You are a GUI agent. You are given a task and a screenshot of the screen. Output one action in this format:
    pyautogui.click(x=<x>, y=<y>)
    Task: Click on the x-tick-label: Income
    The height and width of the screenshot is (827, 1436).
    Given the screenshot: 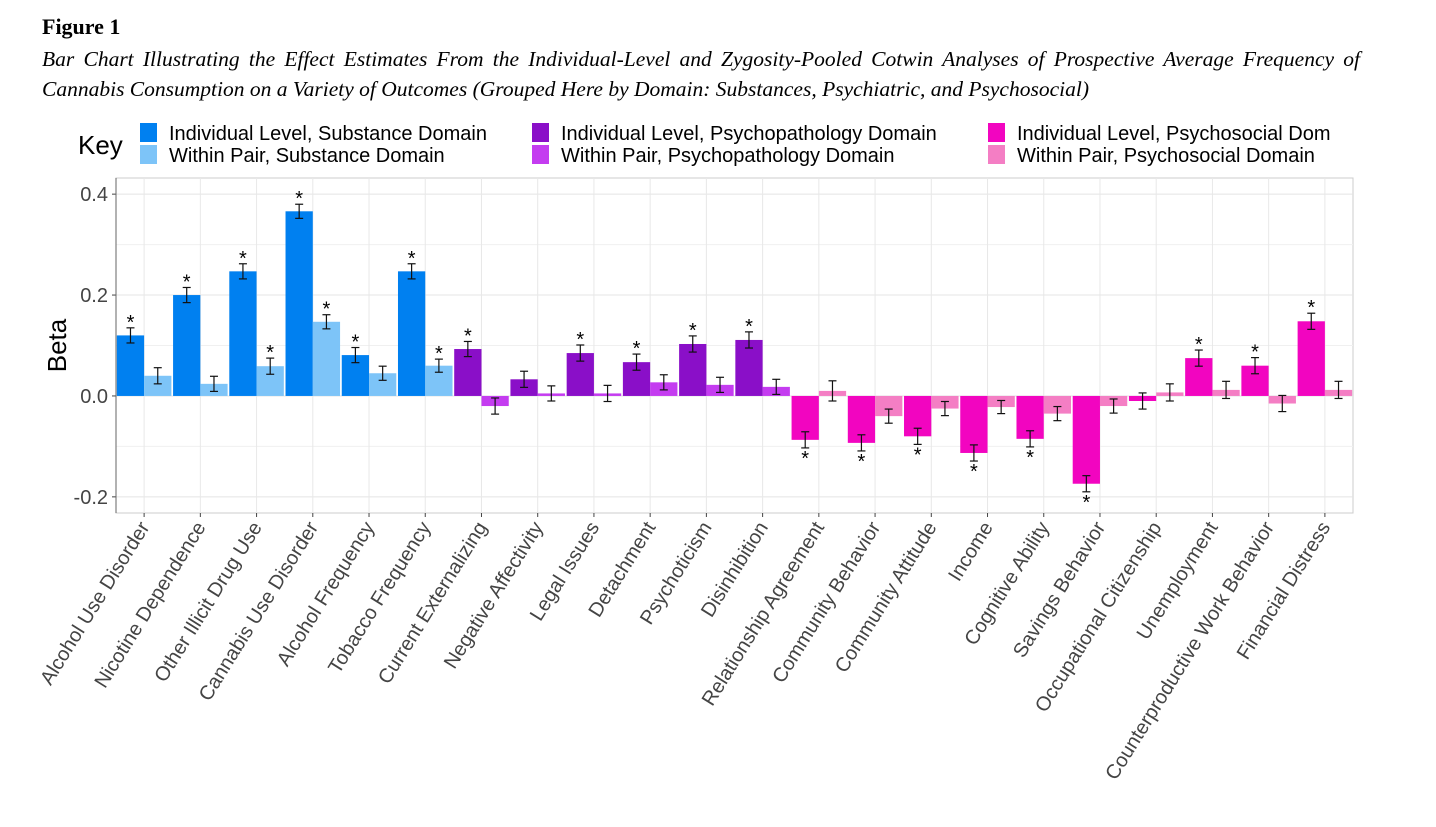 What is the action you would take?
    pyautogui.click(x=970, y=551)
    